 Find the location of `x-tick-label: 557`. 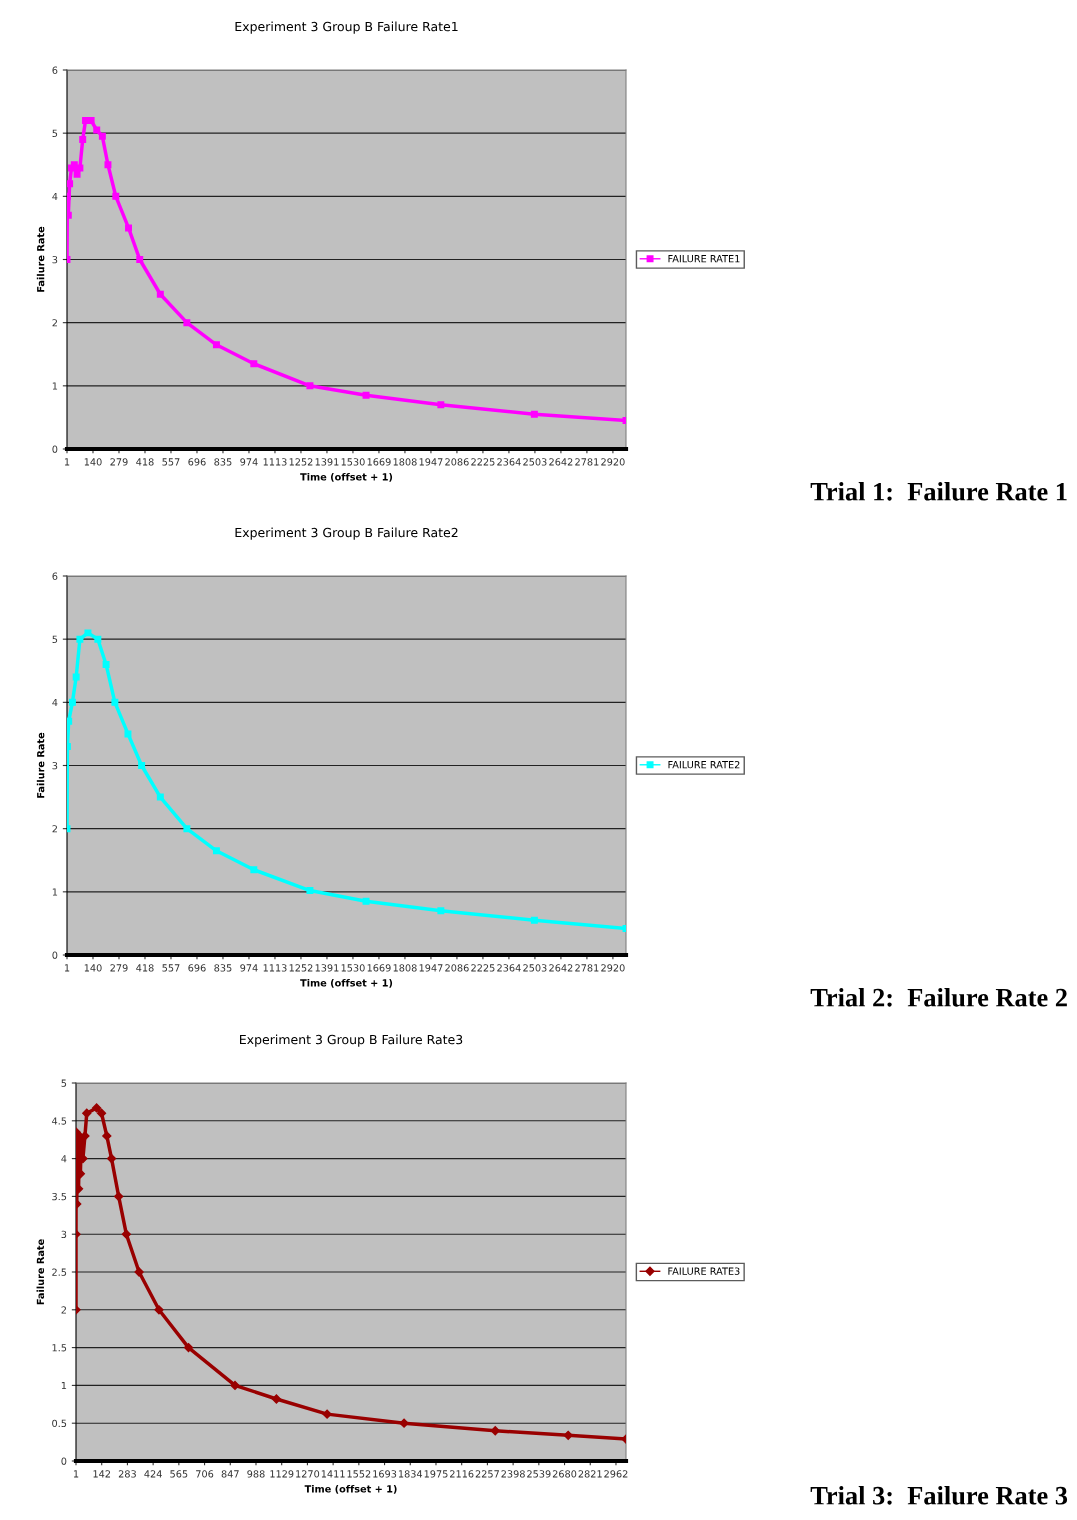

x-tick-label: 557 is located at coordinates (171, 968).